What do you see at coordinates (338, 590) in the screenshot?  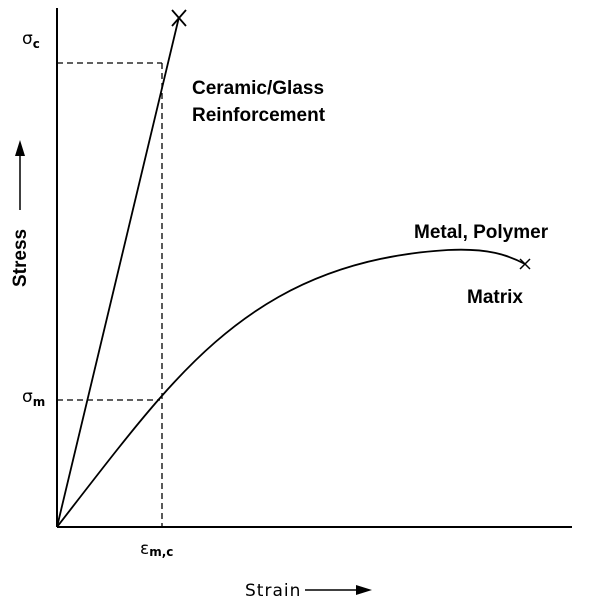 I see `x-arrow` at bounding box center [338, 590].